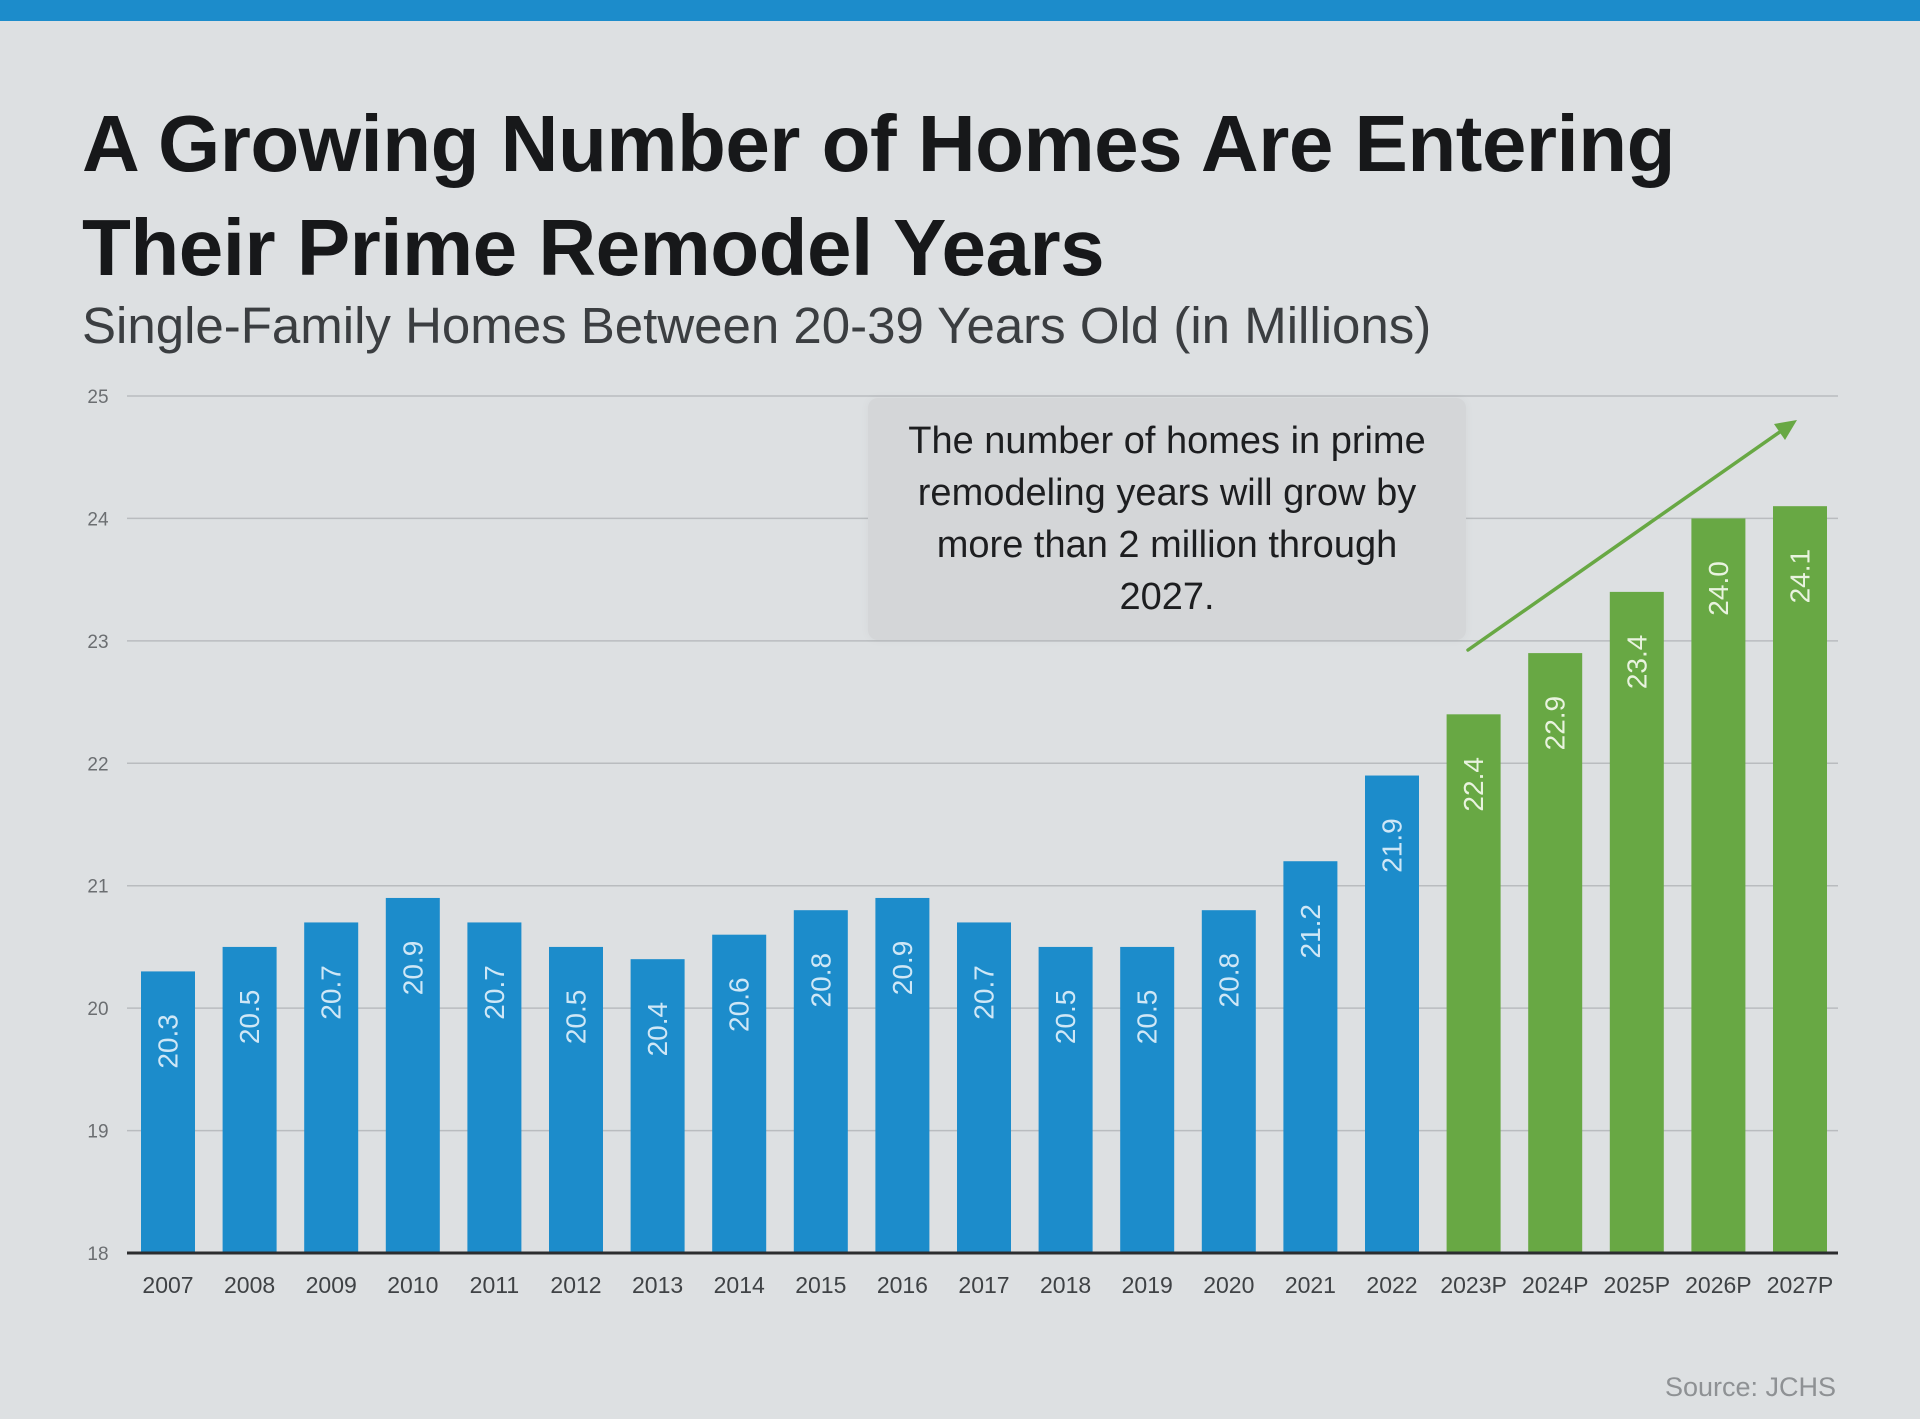  What do you see at coordinates (98, 826) in the screenshot?
I see `y-tick-labels: 18 19 20 21 22 23 24 25` at bounding box center [98, 826].